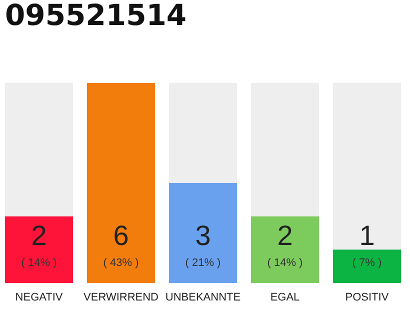 The width and height of the screenshot is (410, 320). What do you see at coordinates (121, 298) in the screenshot?
I see `x-tick-label: VERWIRREND` at bounding box center [121, 298].